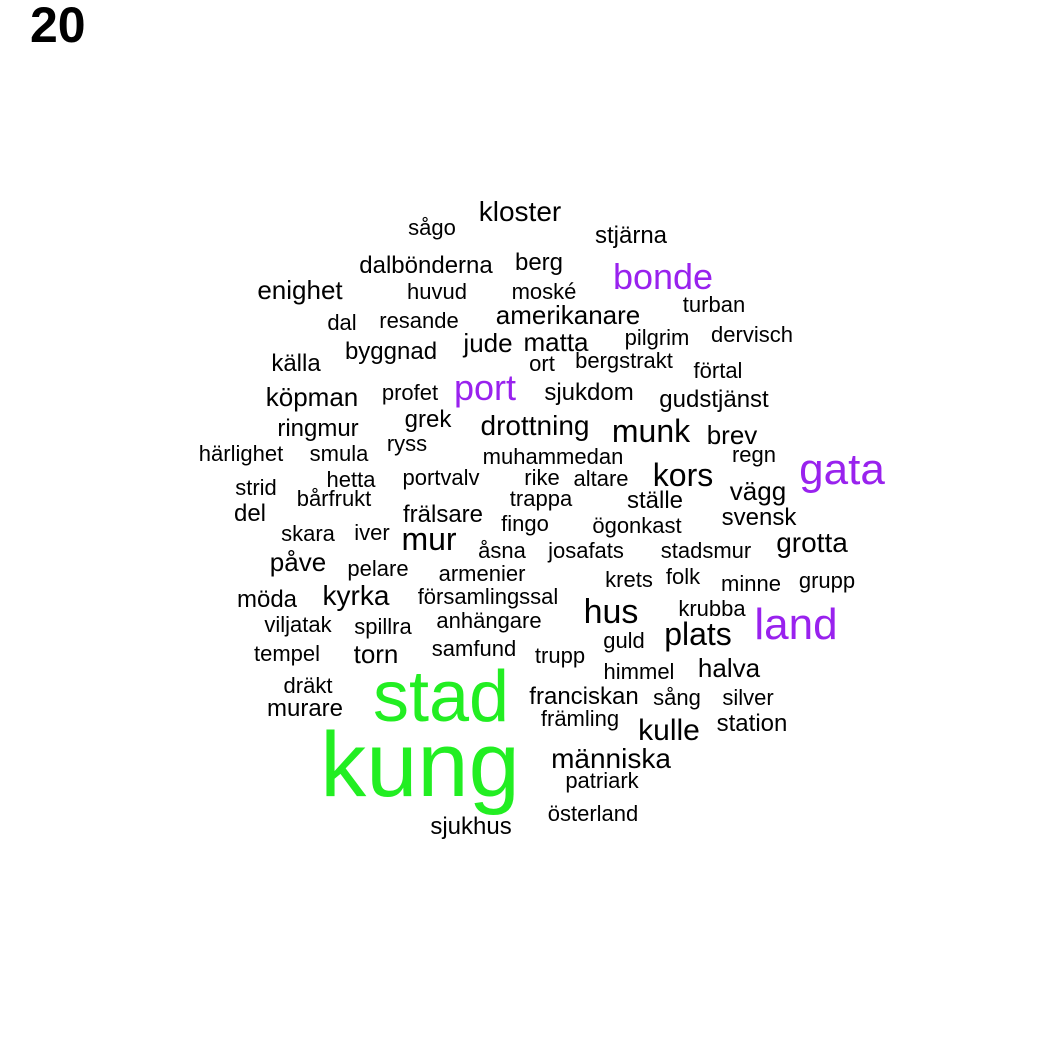 Image resolution: width=1050 pixels, height=1050 pixels. I want to click on word-21: jude, so click(488, 343).